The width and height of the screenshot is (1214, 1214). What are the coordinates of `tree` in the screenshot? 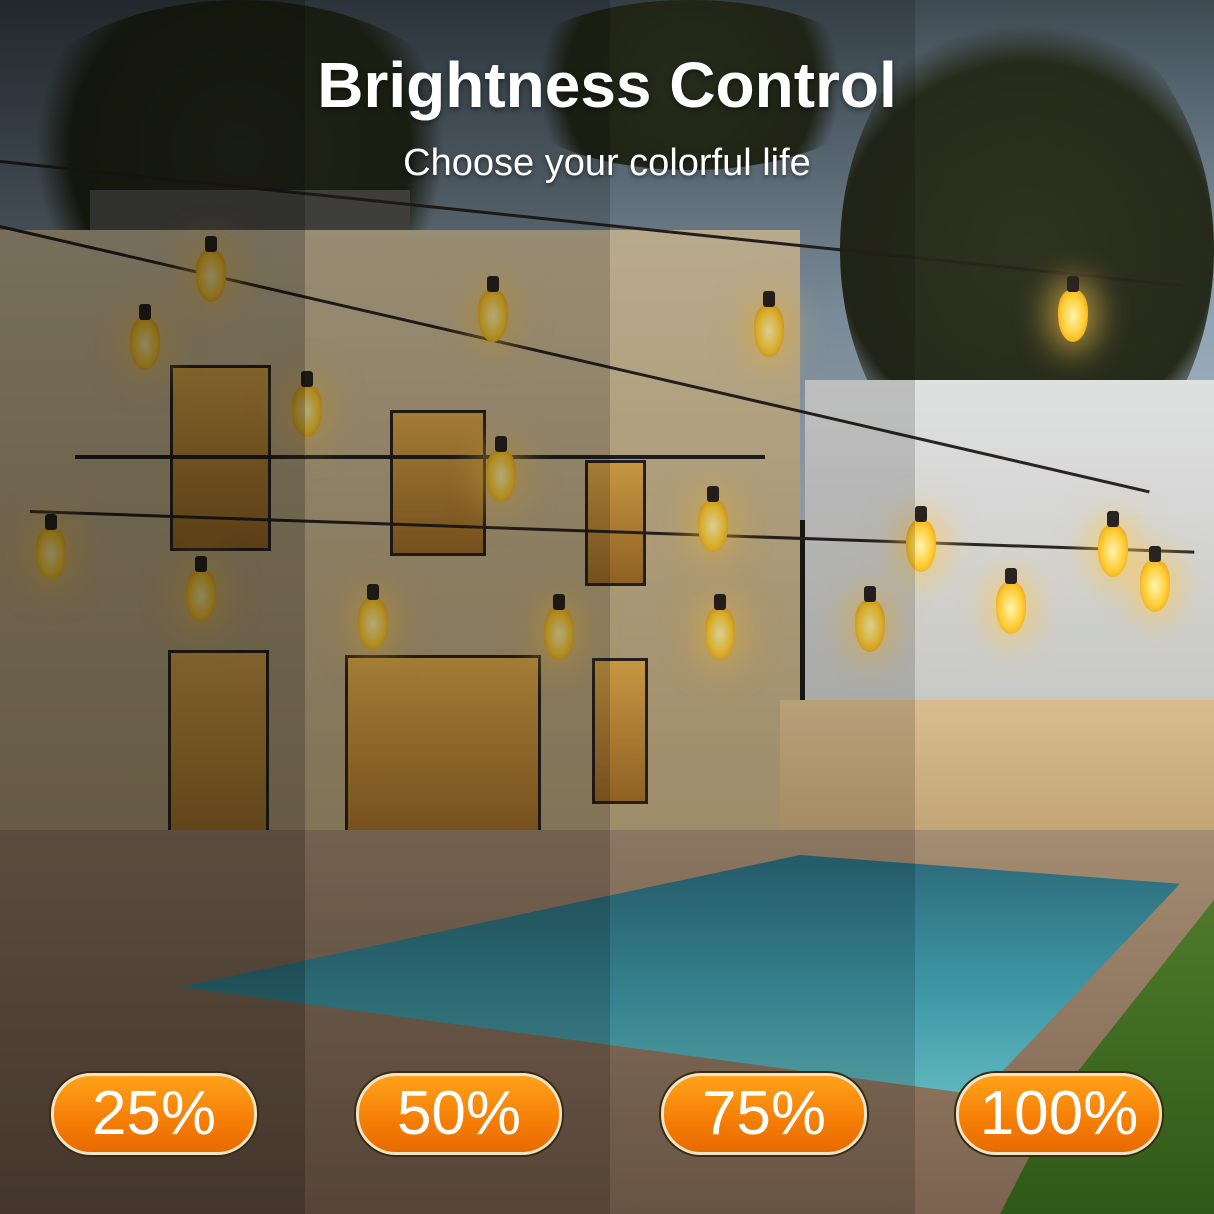 It's located at (690, 85).